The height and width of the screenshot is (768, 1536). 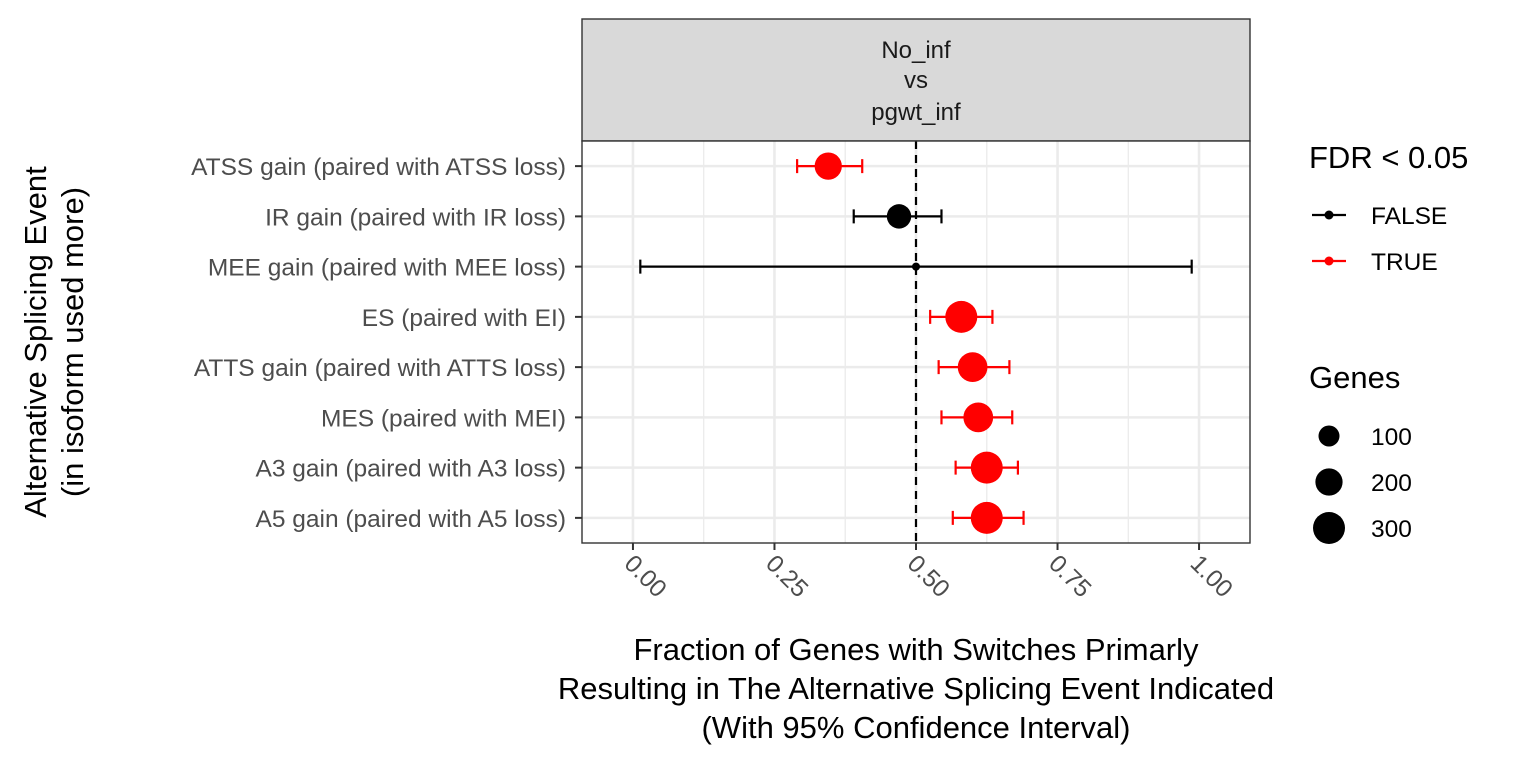 I want to click on facet-label-line-2: vs, so click(x=916, y=80).